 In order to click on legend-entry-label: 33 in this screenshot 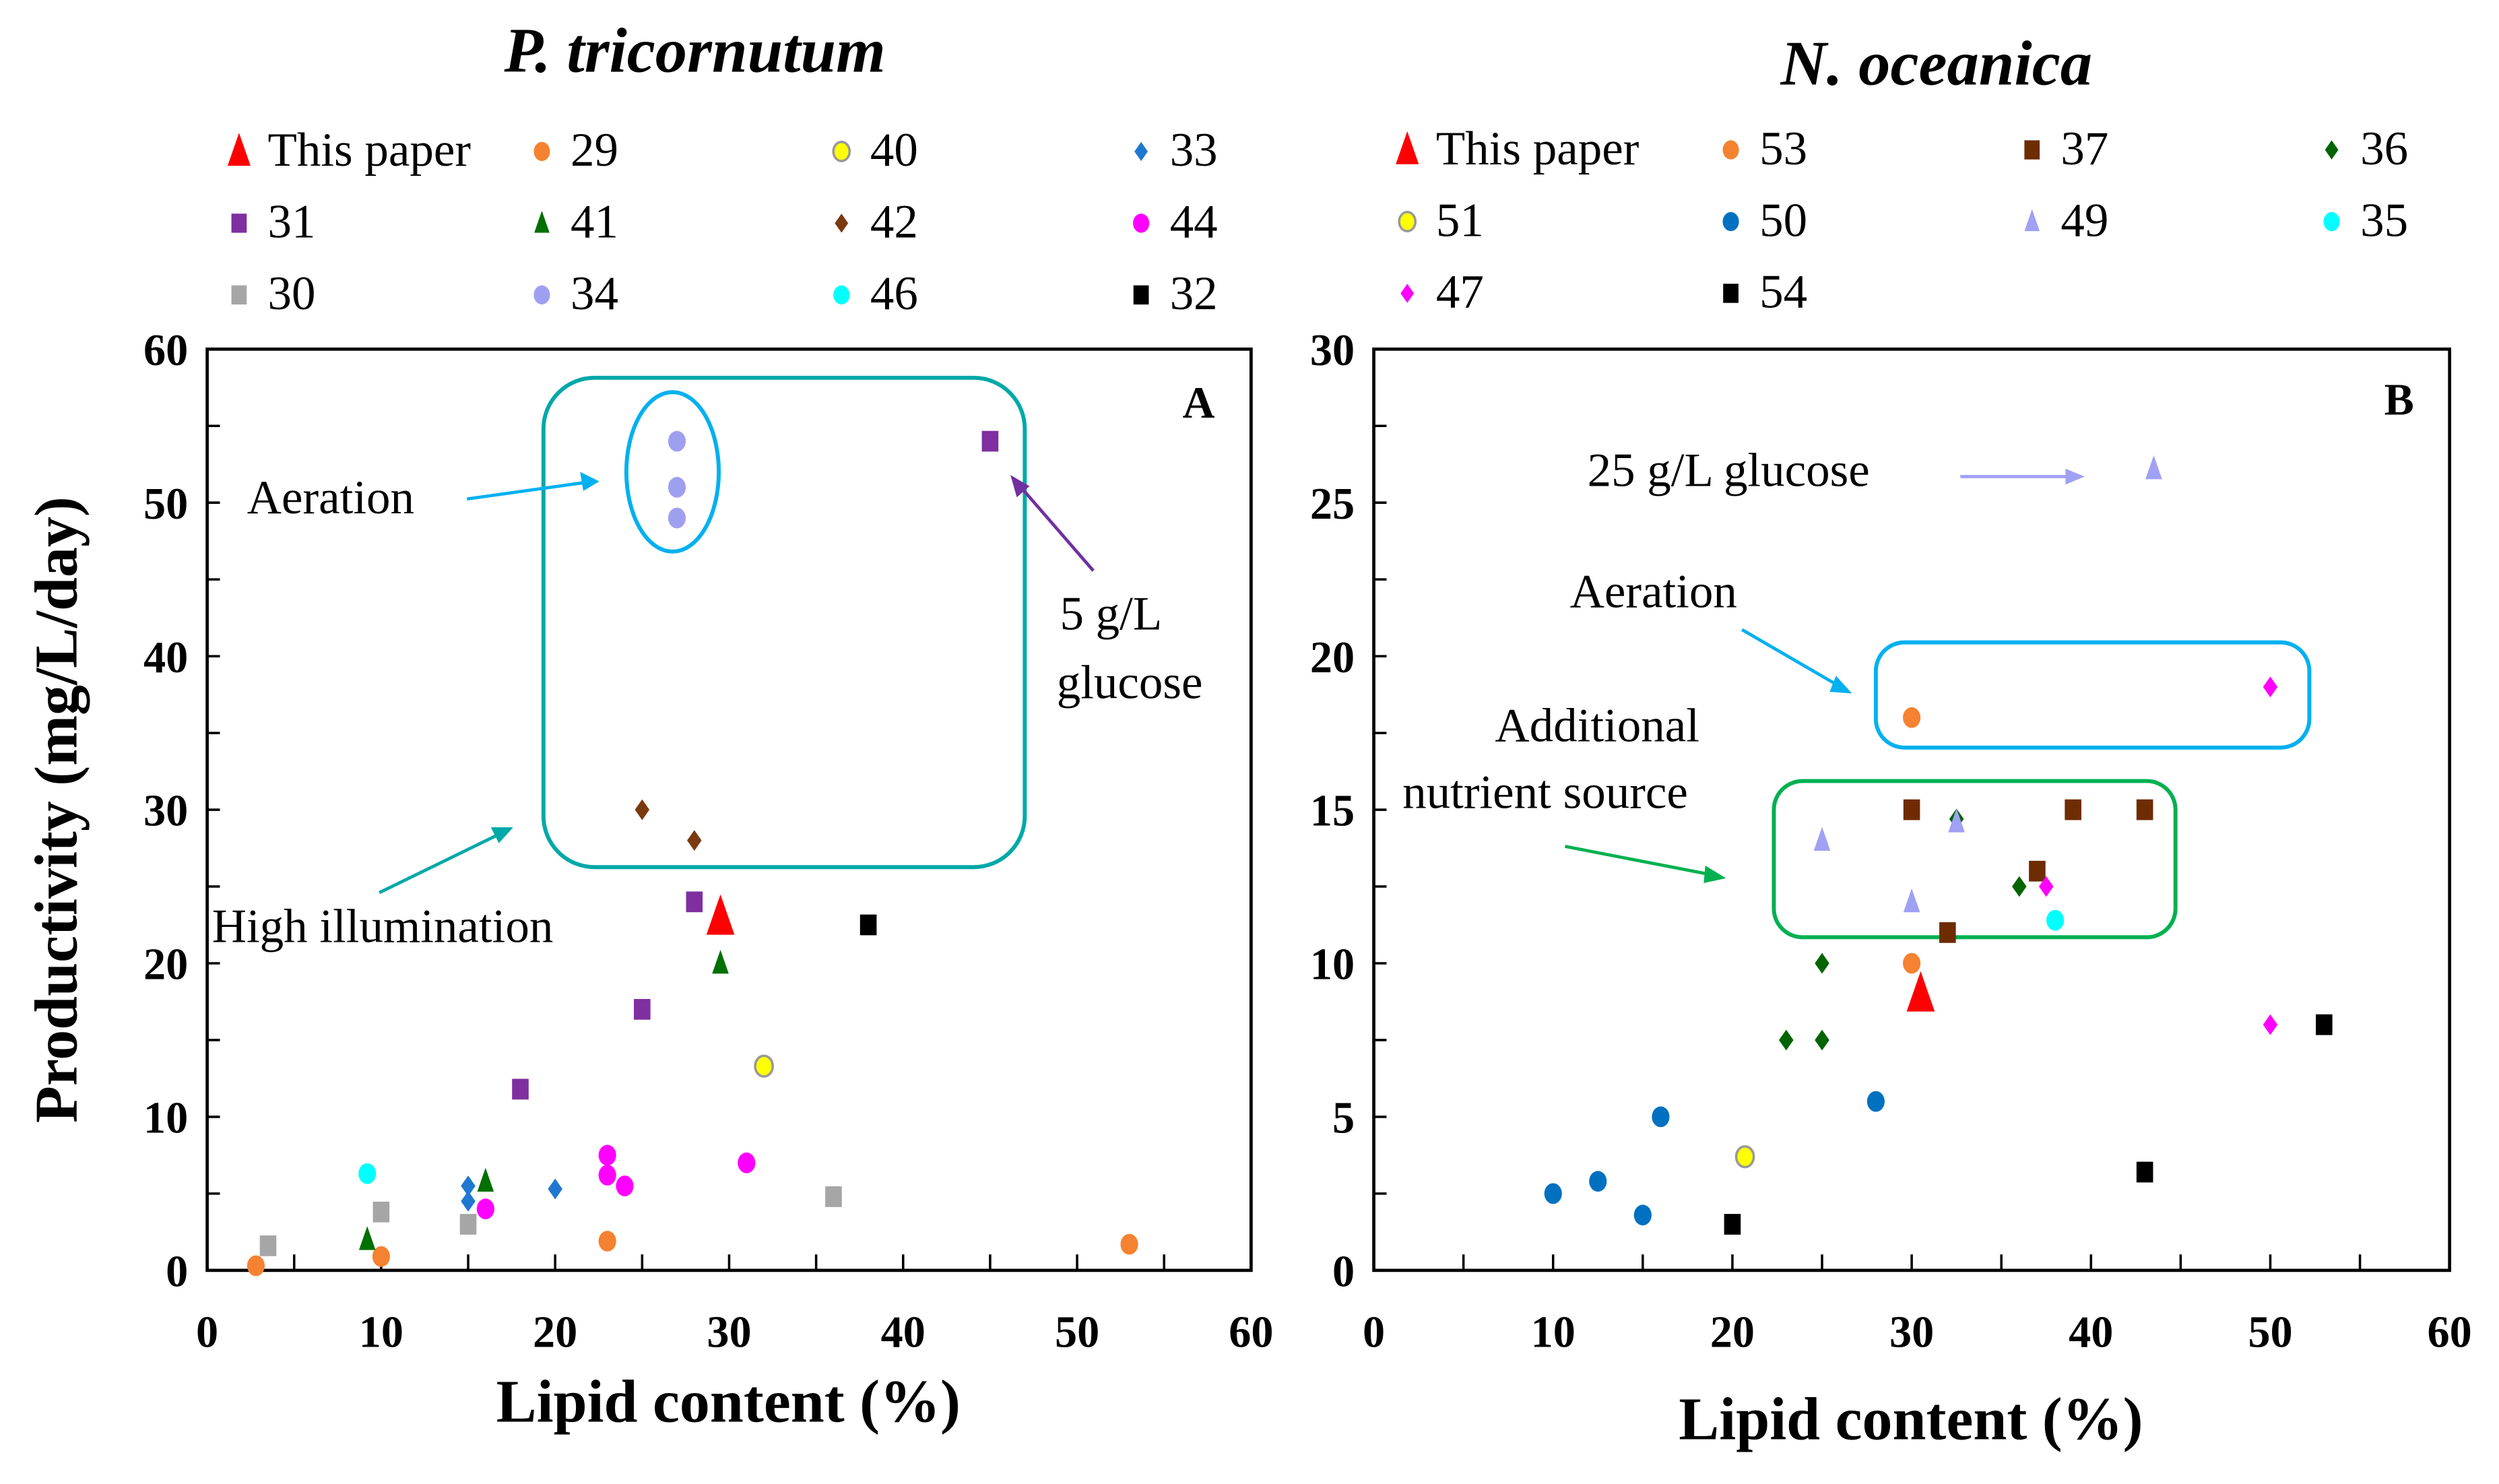, I will do `click(1194, 150)`.